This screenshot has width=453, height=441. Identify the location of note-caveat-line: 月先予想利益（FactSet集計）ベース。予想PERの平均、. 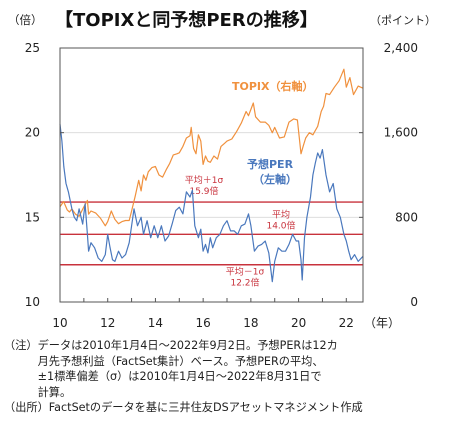
(180, 361).